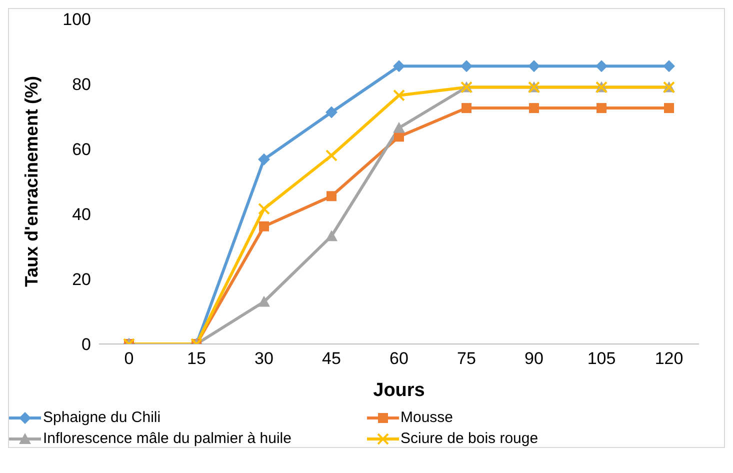 This screenshot has width=733, height=473. What do you see at coordinates (81, 84) in the screenshot?
I see `y-tick-label: 80` at bounding box center [81, 84].